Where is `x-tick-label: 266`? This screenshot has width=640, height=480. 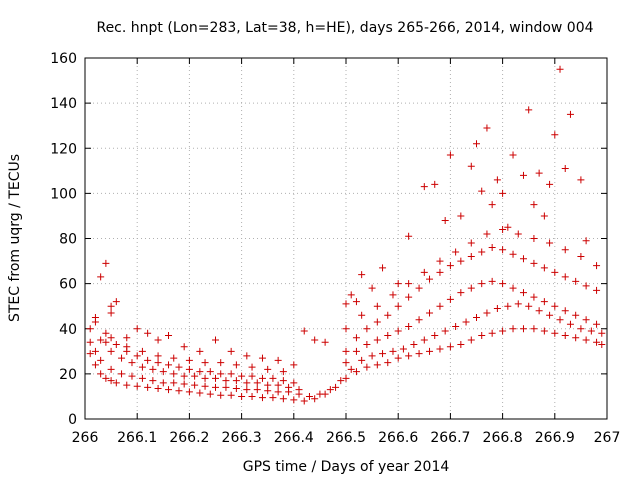
x-tick-label: 266 is located at coordinates (85, 438).